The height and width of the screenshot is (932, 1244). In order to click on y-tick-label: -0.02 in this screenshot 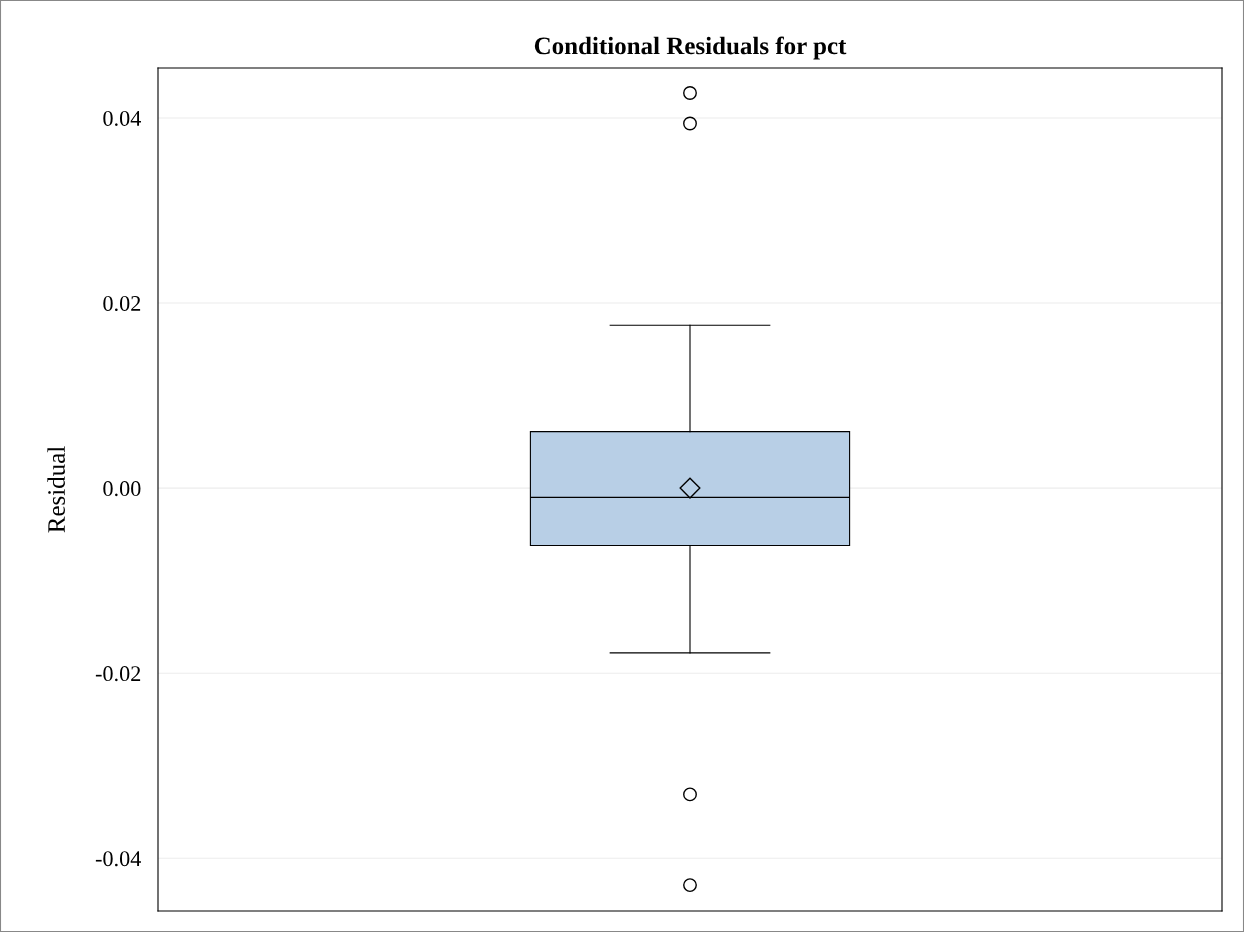, I will do `click(118, 674)`.